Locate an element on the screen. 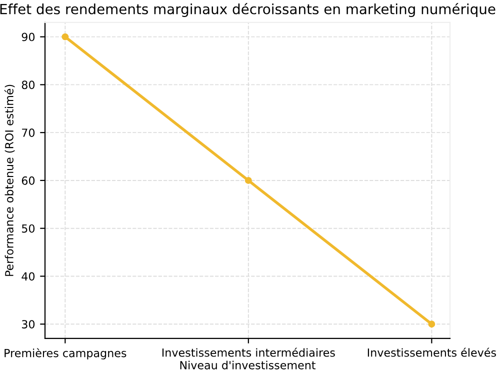 The height and width of the screenshot is (374, 500). x-tick-label: Premières campagnes is located at coordinates (65, 354).